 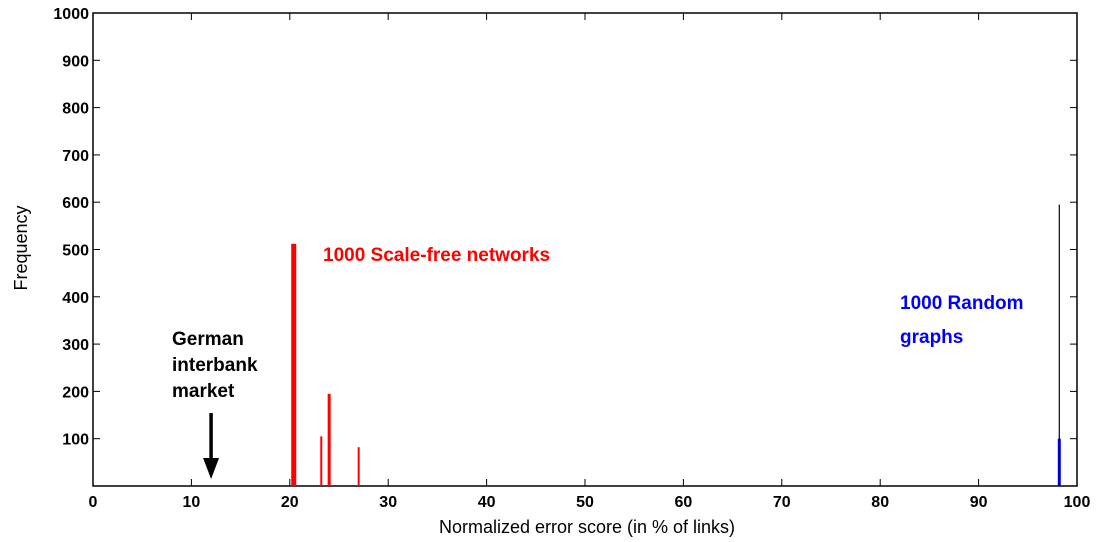 I want to click on x-tick-label: 50, so click(x=585, y=502).